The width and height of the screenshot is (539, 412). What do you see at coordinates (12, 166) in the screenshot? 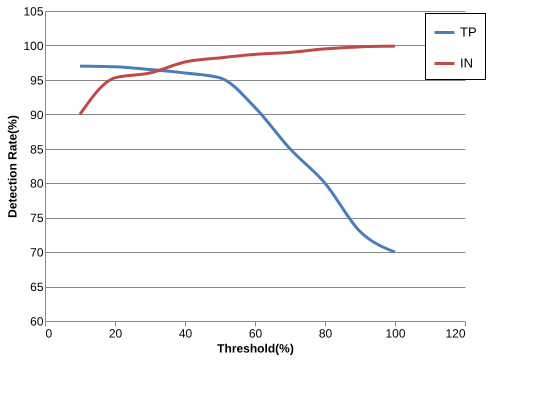
I see `y-axis-title: Detection Rate(%)` at bounding box center [12, 166].